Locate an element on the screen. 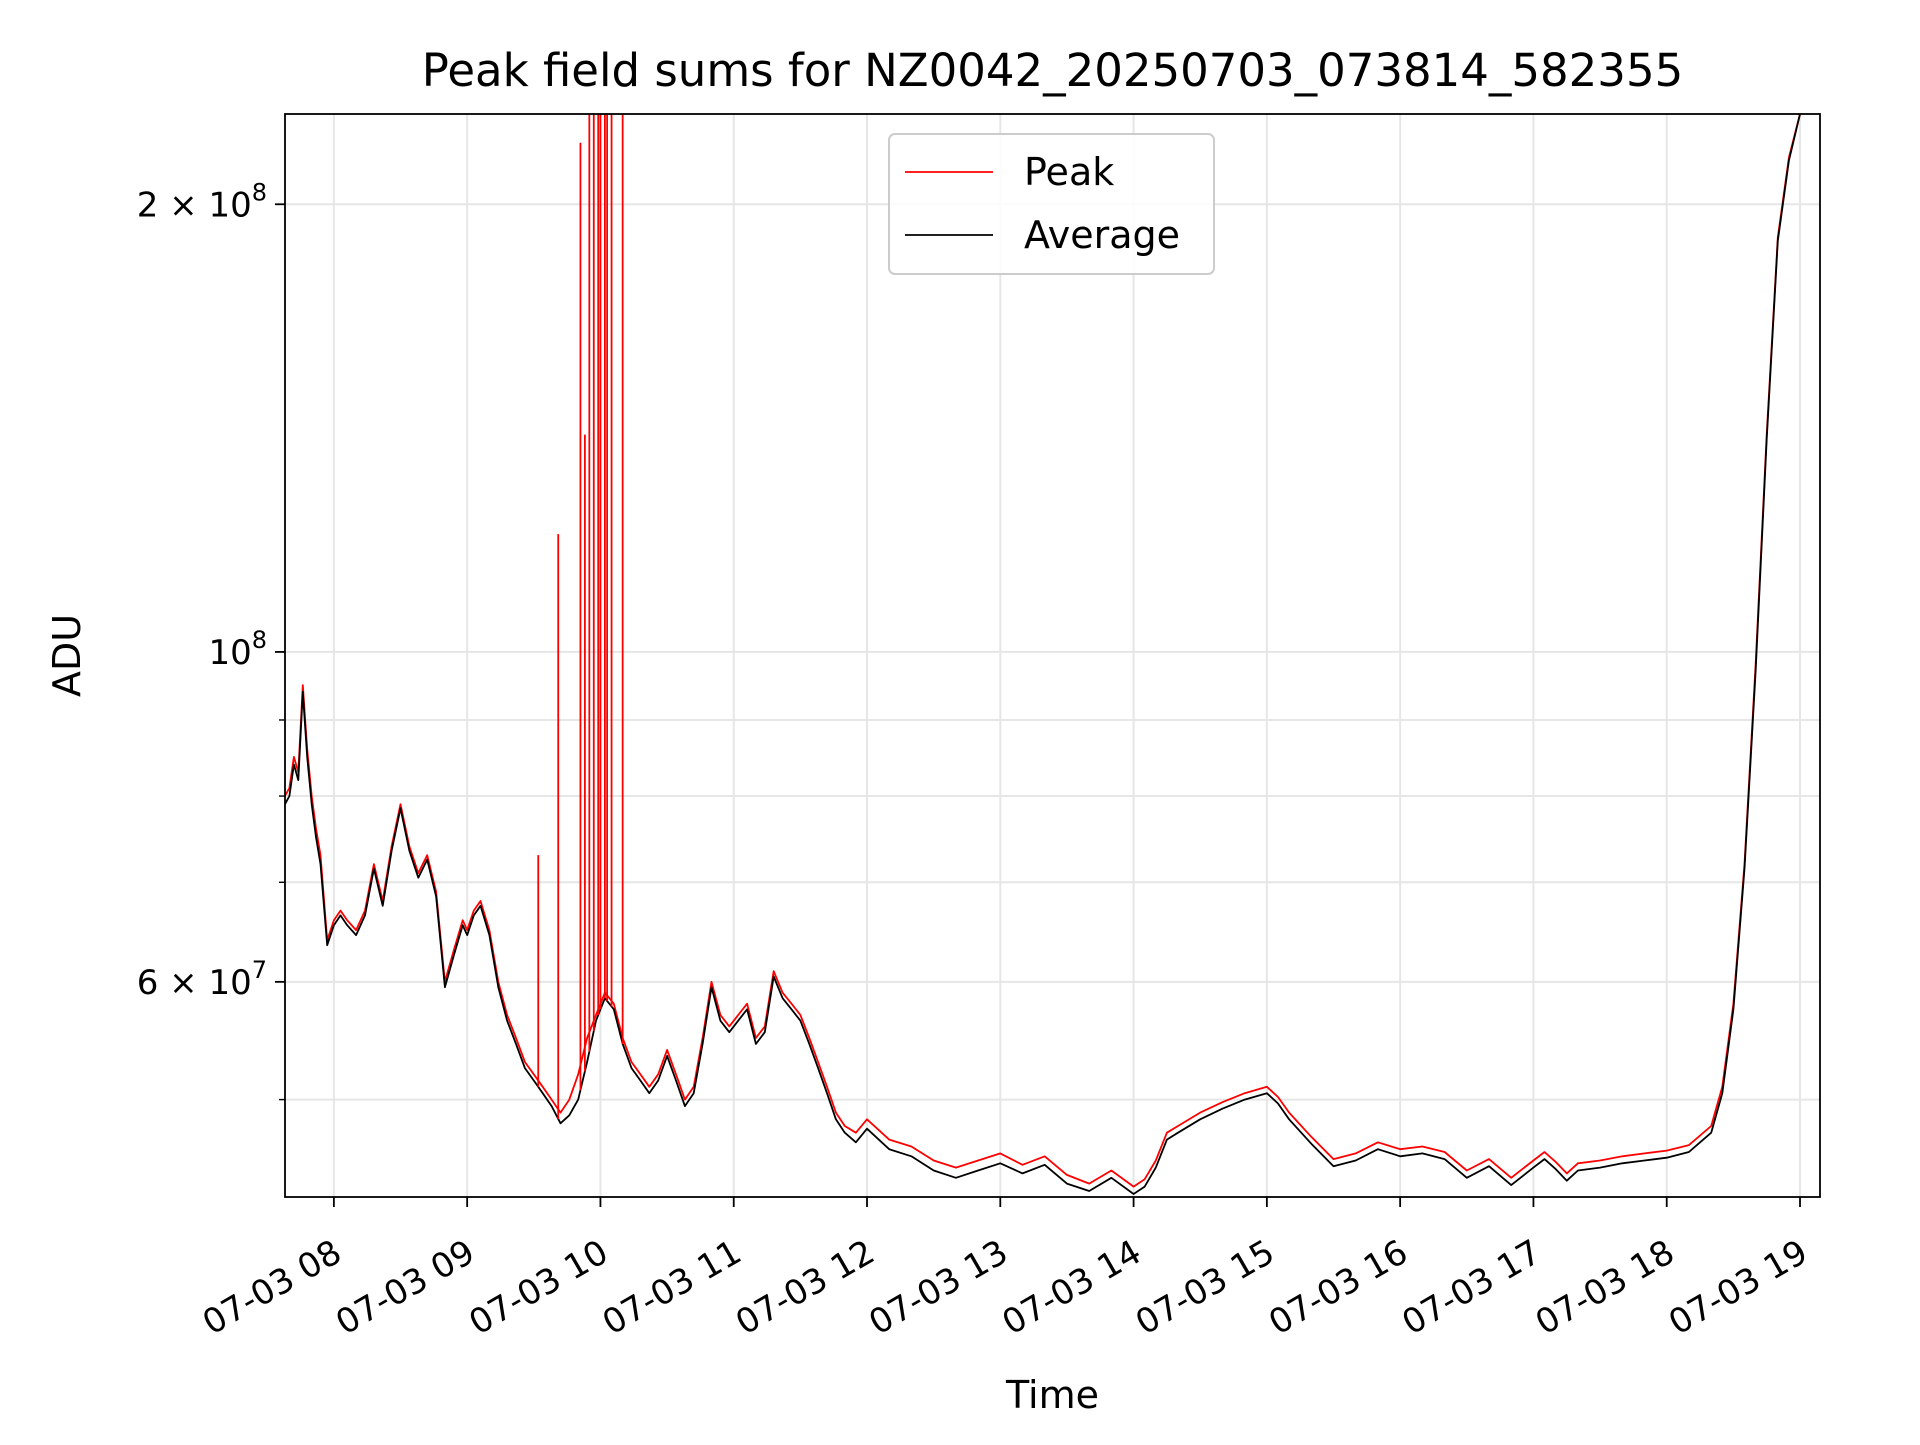 The height and width of the screenshot is (1445, 1920). y-tick-label: 2 × 108 is located at coordinates (202, 201).